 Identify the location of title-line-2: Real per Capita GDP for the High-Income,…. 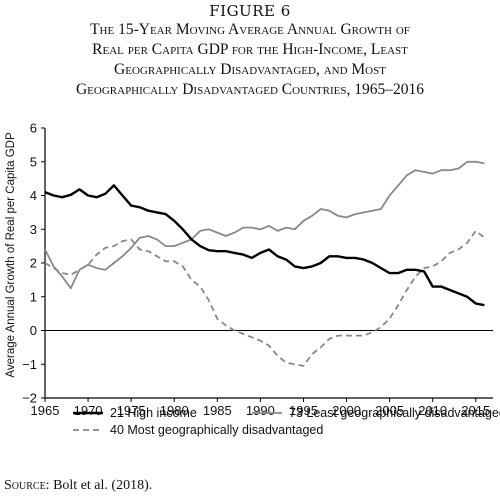
(250, 49).